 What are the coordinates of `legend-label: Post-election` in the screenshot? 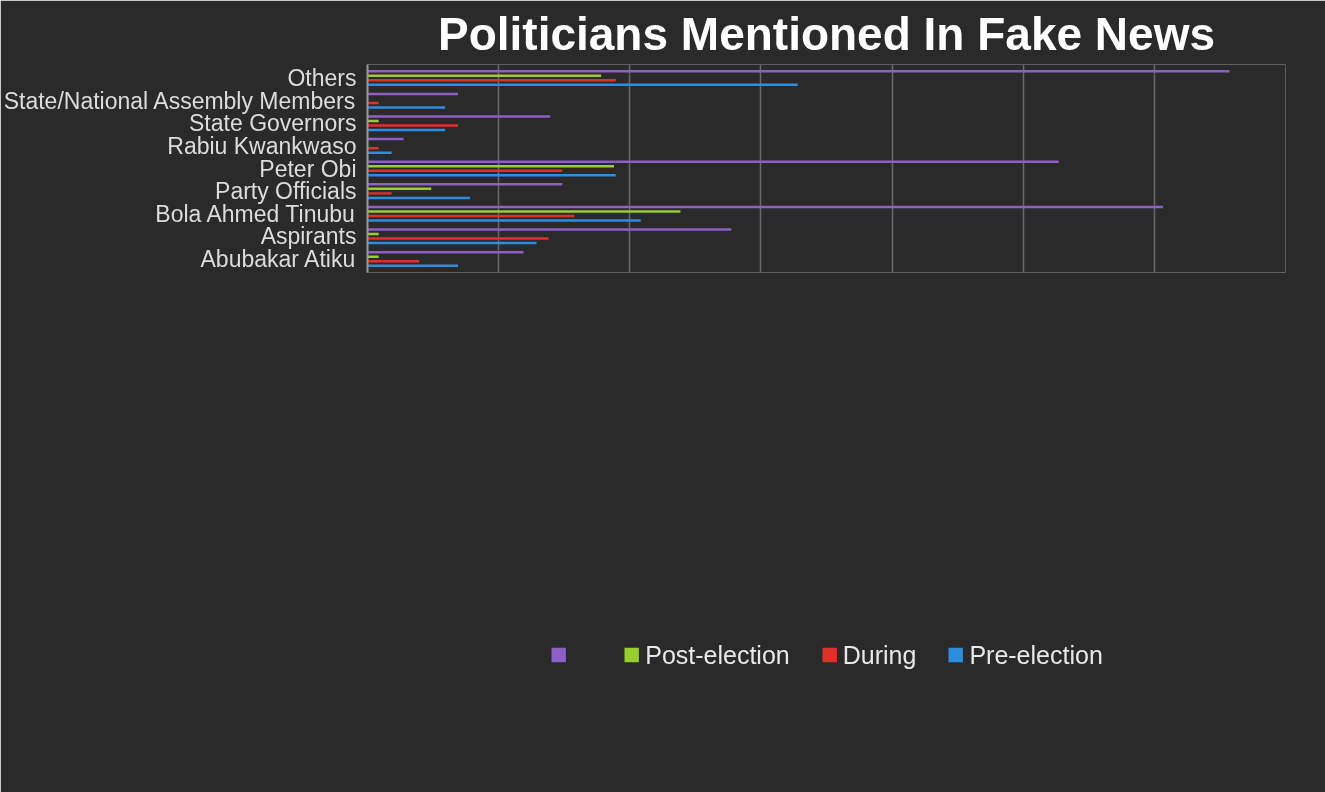 It's located at (717, 655).